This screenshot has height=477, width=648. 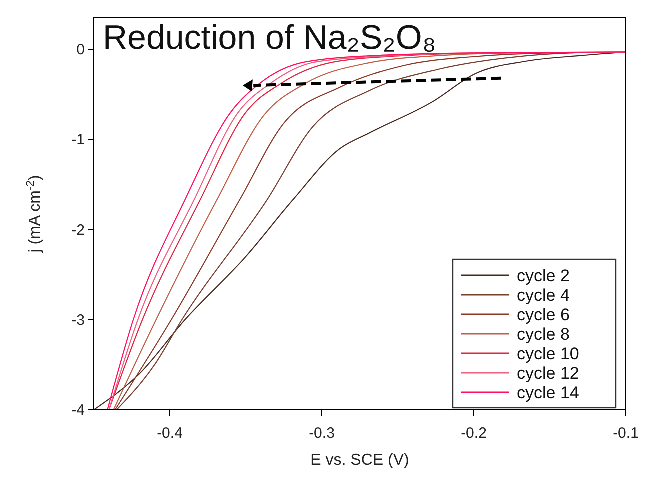 What do you see at coordinates (80, 50) in the screenshot?
I see `y-tick-label: 0` at bounding box center [80, 50].